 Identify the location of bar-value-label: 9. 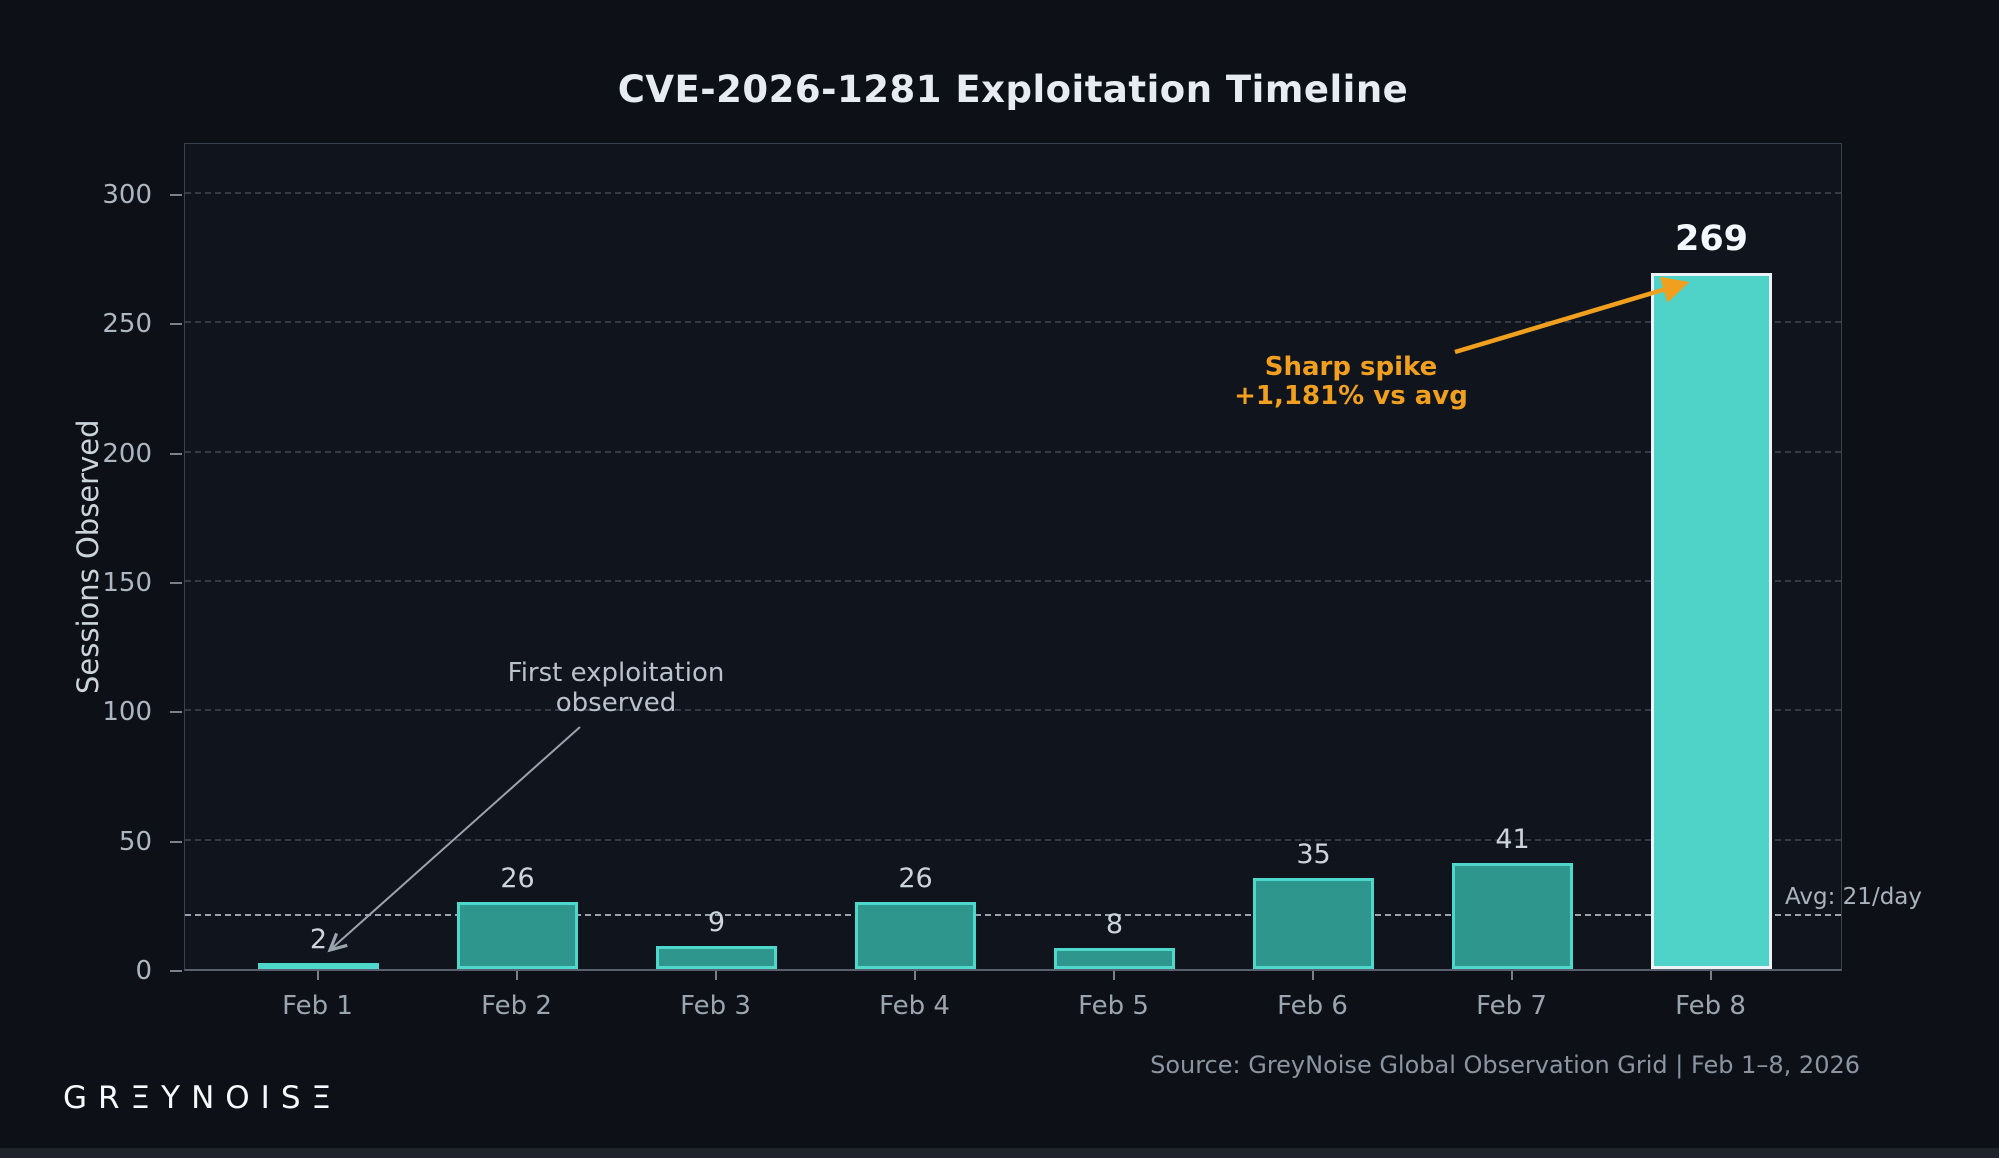
(716, 922).